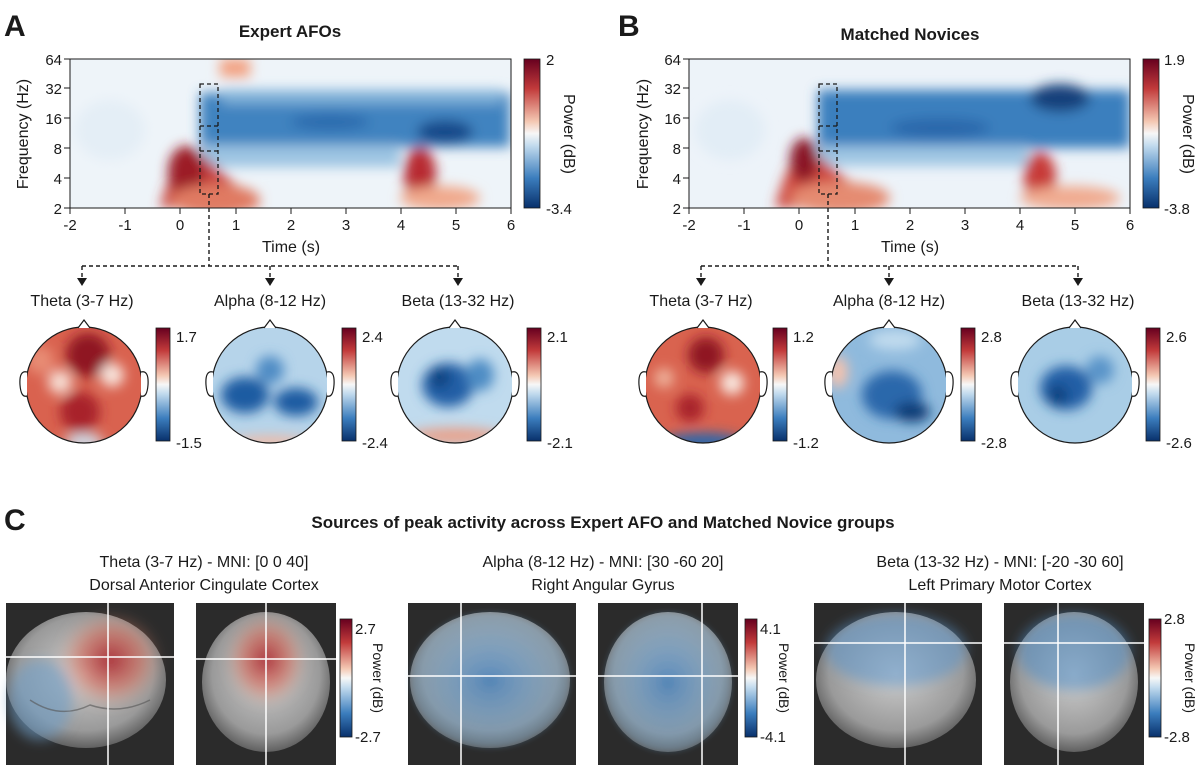  I want to click on x-tick-label: 2, so click(910, 225).